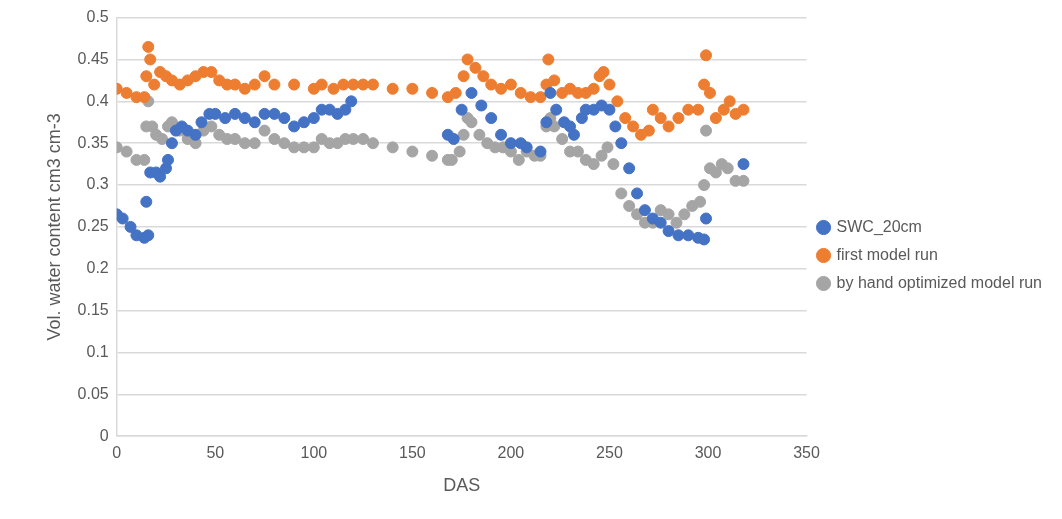  I want to click on legend-label: SWC_20cm, so click(879, 226).